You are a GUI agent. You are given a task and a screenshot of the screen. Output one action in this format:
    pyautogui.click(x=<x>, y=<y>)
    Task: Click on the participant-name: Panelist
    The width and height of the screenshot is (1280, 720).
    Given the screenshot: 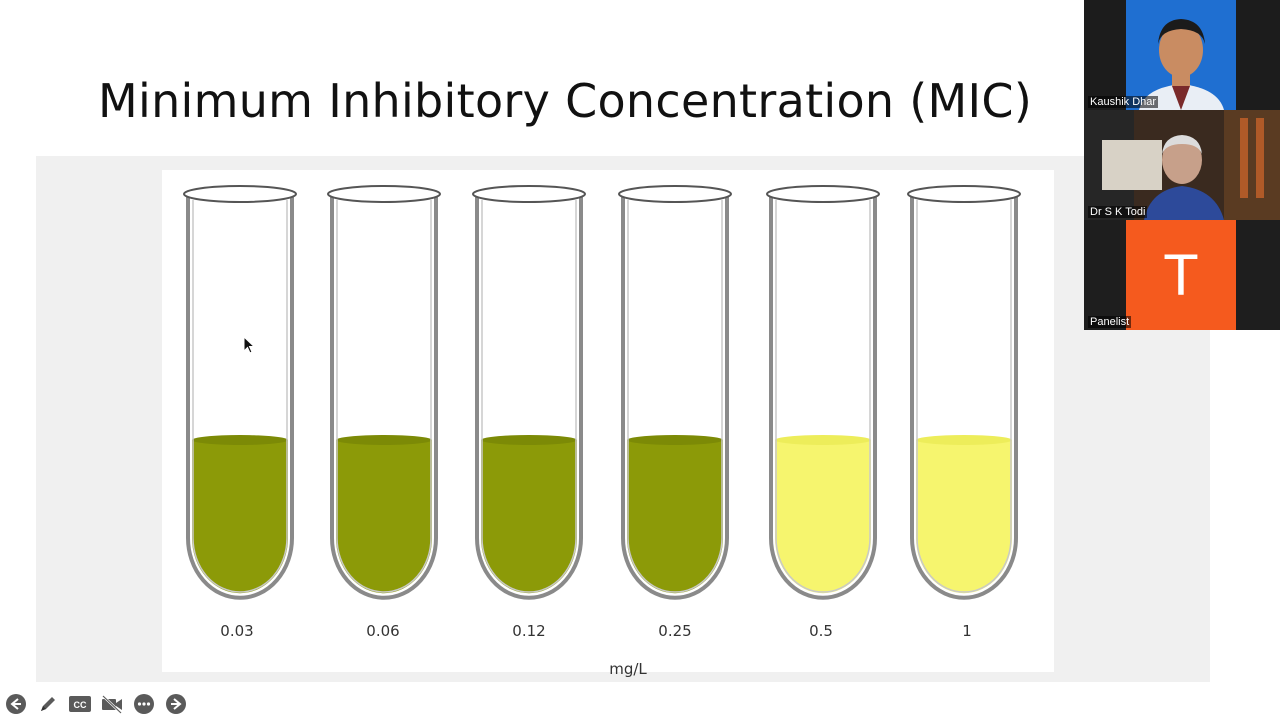 What is the action you would take?
    pyautogui.click(x=1110, y=322)
    